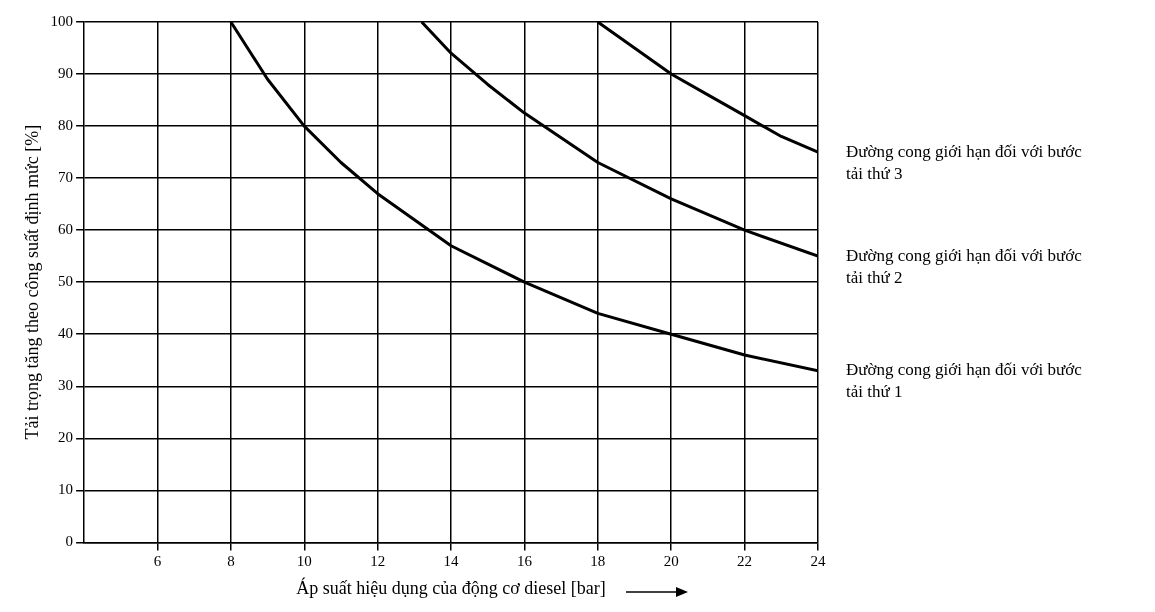 The image size is (1155, 612). I want to click on y-tick-label: 60, so click(66, 229).